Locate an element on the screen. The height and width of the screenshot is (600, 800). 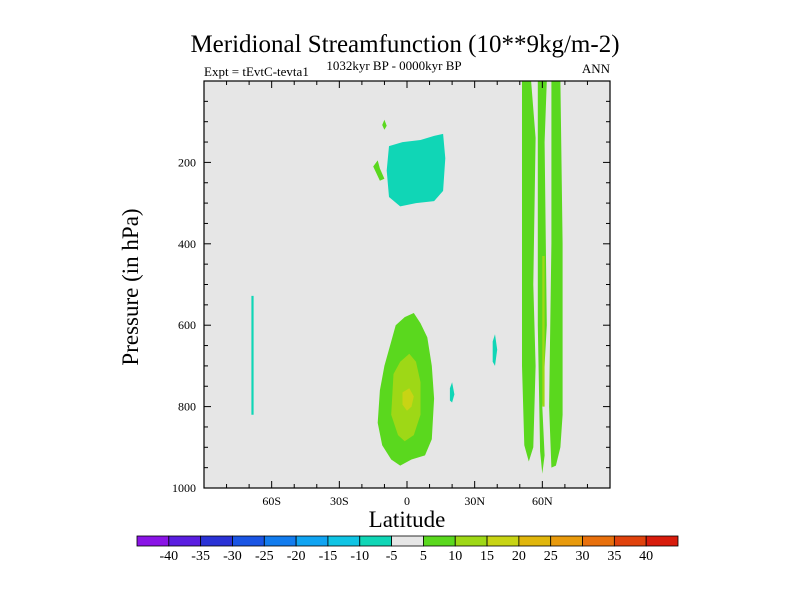
colorbar-label: 20 is located at coordinates (519, 556).